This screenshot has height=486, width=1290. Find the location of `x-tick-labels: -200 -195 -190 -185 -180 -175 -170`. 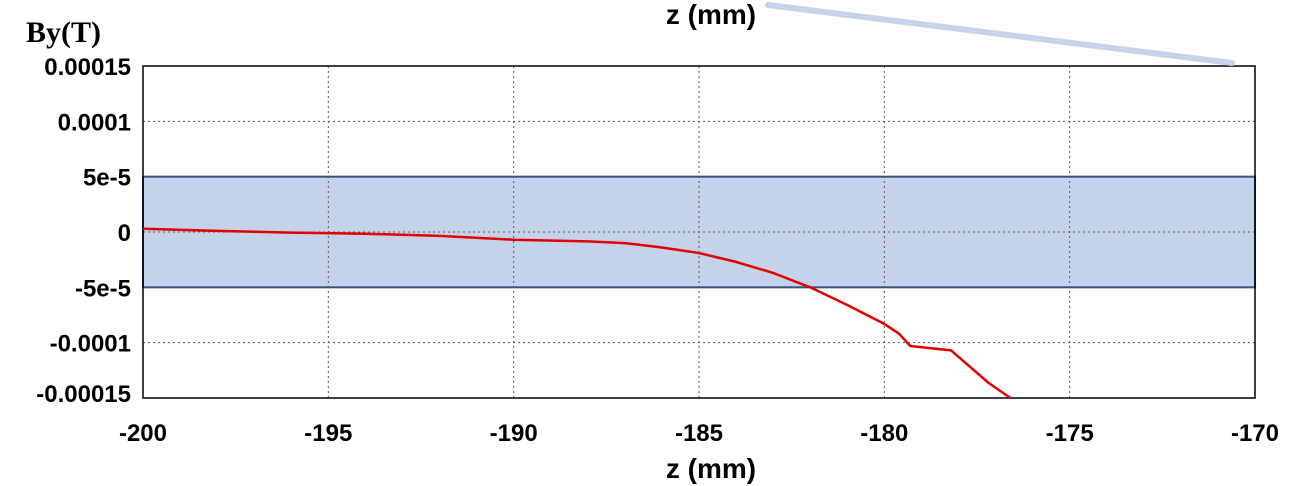

x-tick-labels: -200 -195 -190 -185 -180 -175 -170 is located at coordinates (699, 433).